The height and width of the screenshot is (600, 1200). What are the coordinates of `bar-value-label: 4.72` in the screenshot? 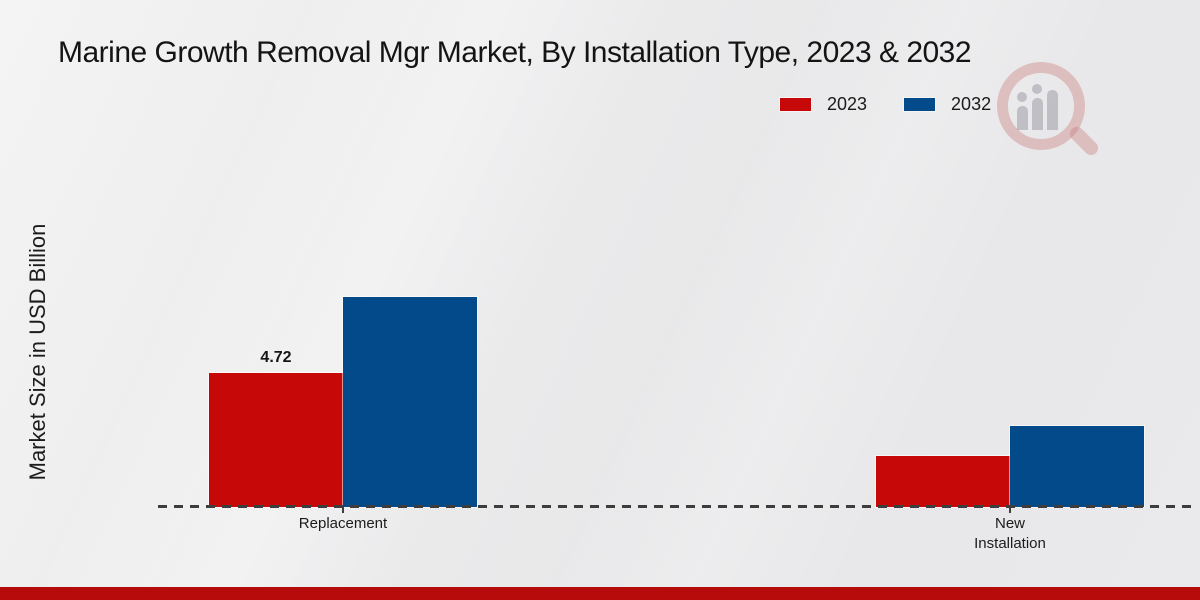 It's located at (276, 357).